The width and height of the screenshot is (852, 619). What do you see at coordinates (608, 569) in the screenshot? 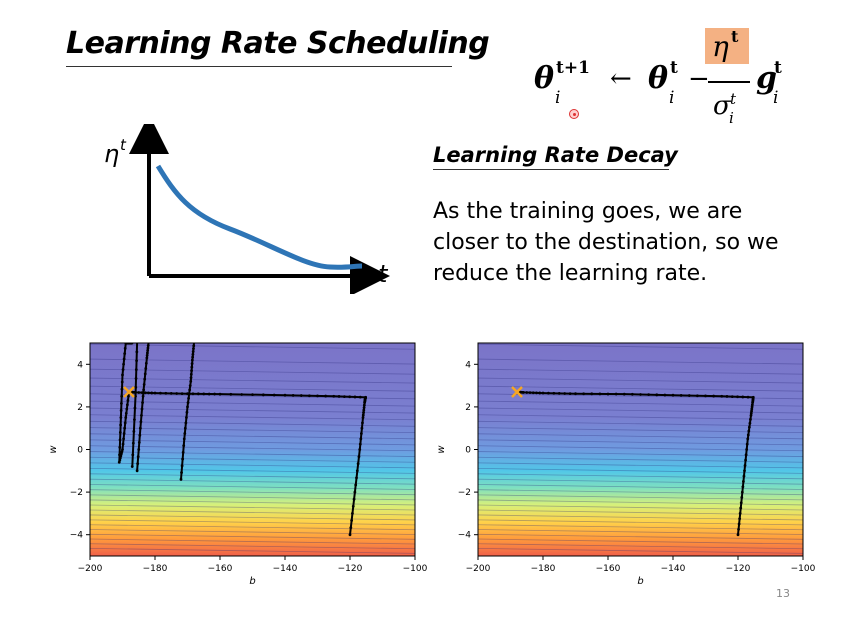
I see `x-tick-label: −160` at bounding box center [608, 569].